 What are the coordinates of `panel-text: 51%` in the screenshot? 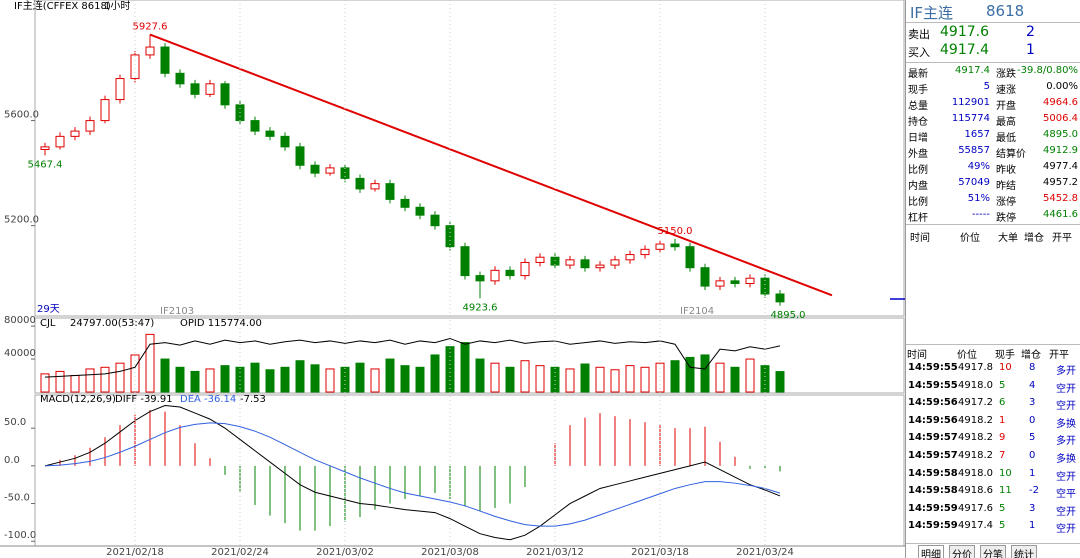 It's located at (978, 198).